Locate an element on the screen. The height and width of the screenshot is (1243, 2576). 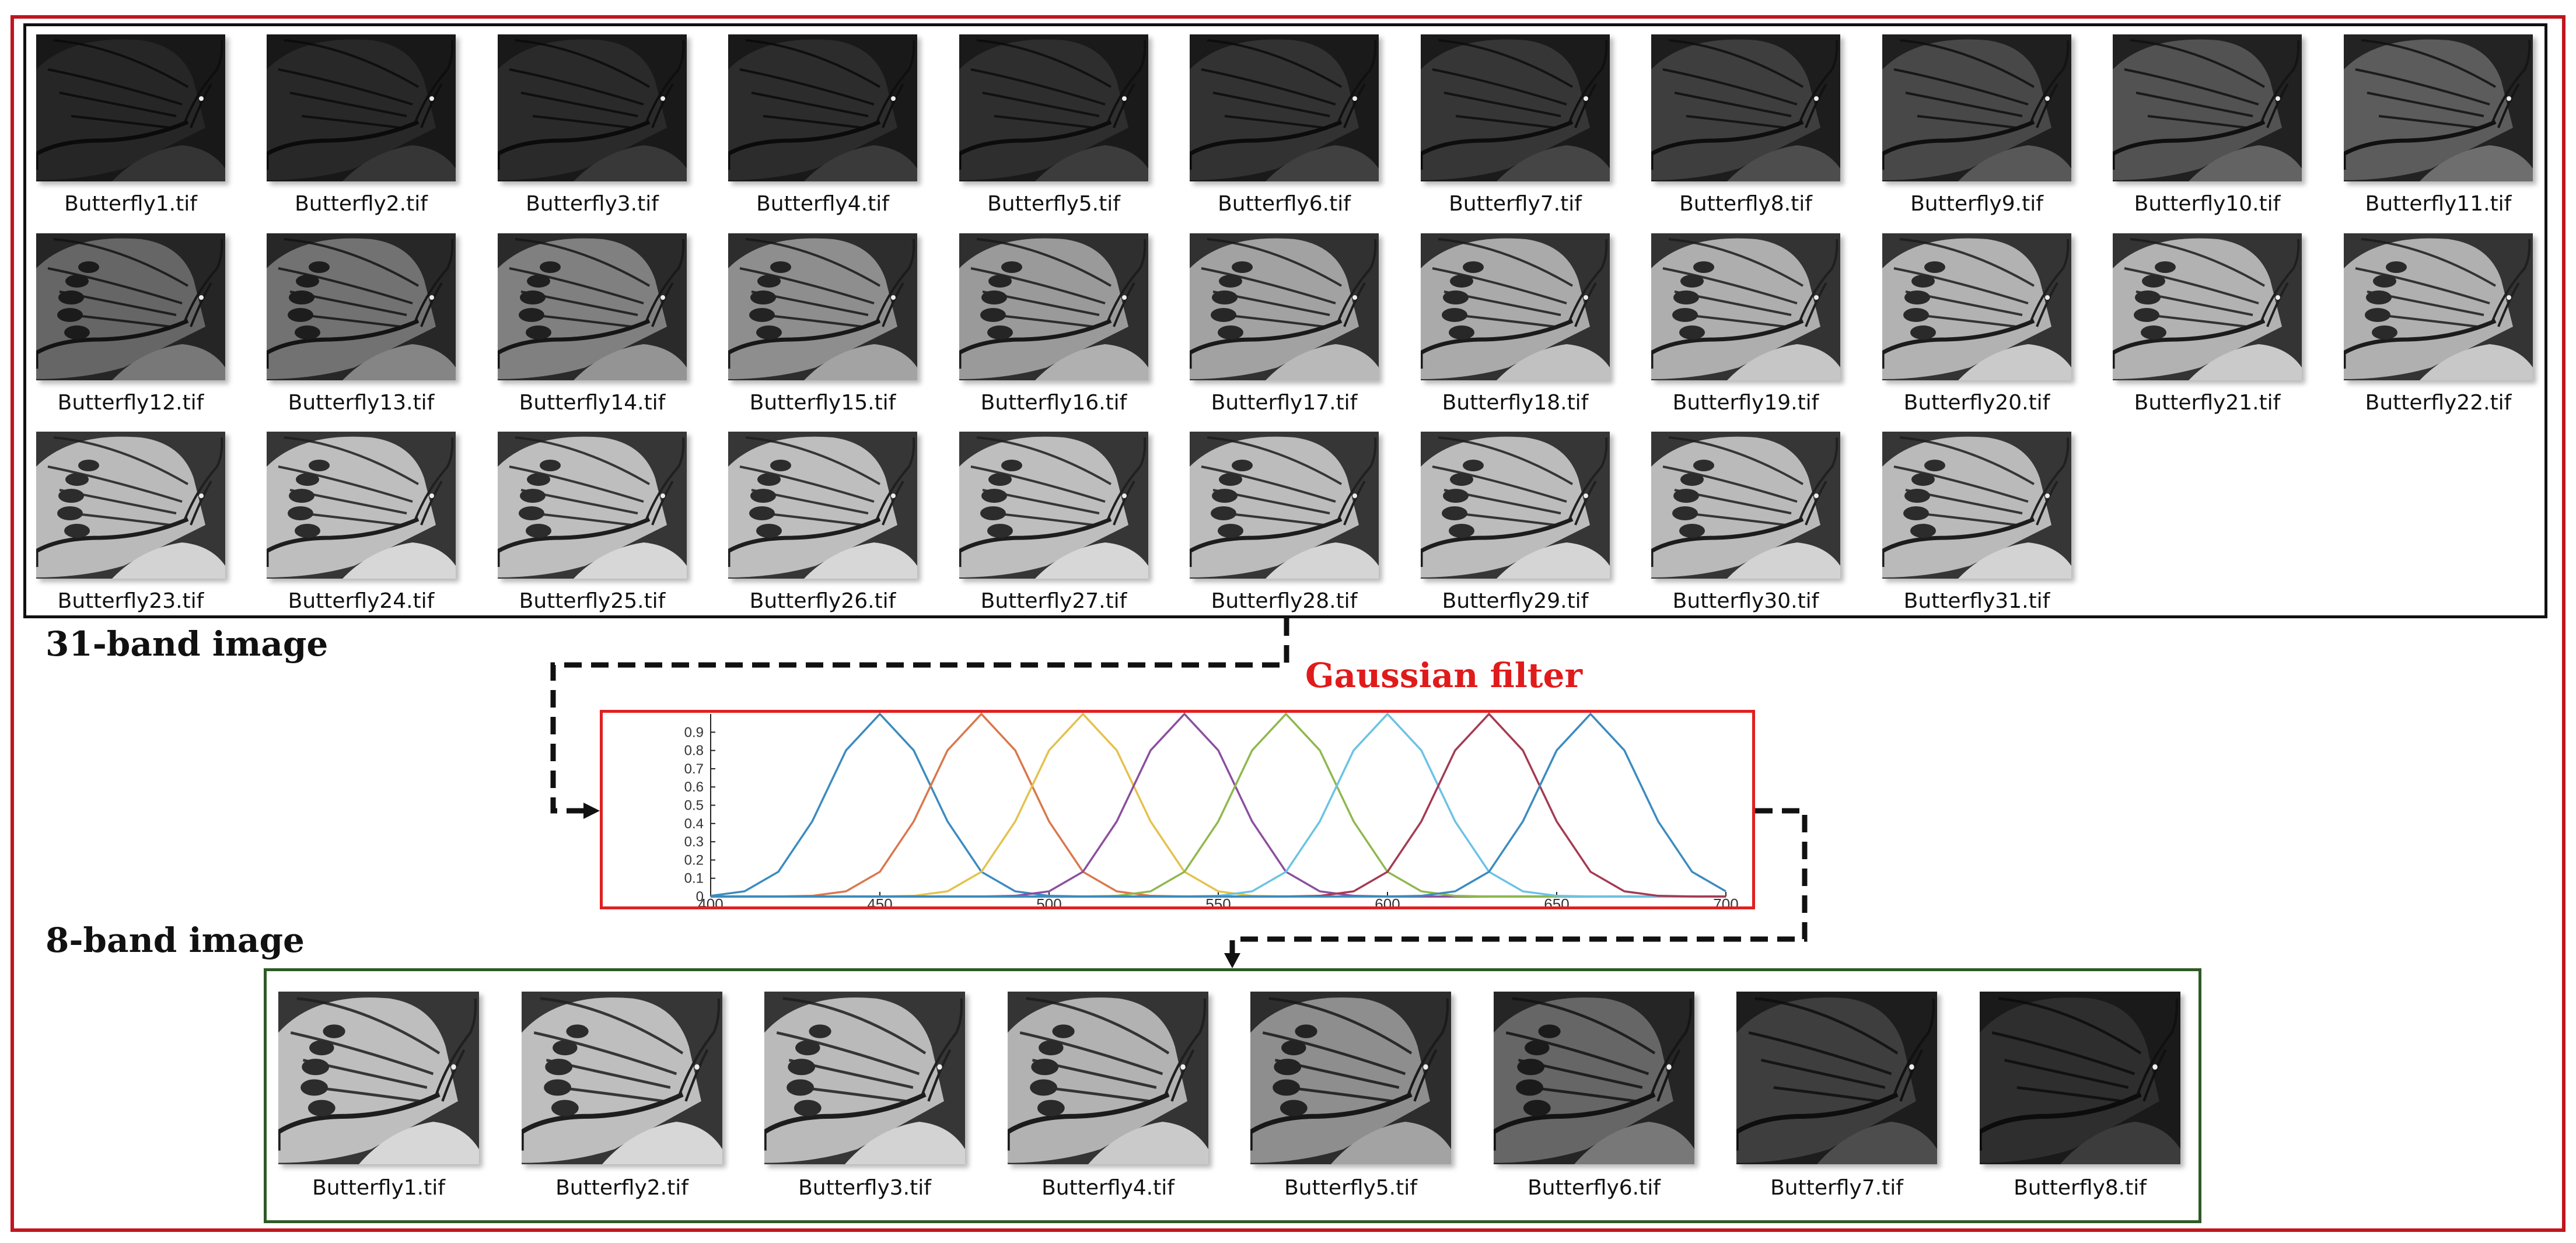
y-tick-label: 0.9 is located at coordinates (694, 732).